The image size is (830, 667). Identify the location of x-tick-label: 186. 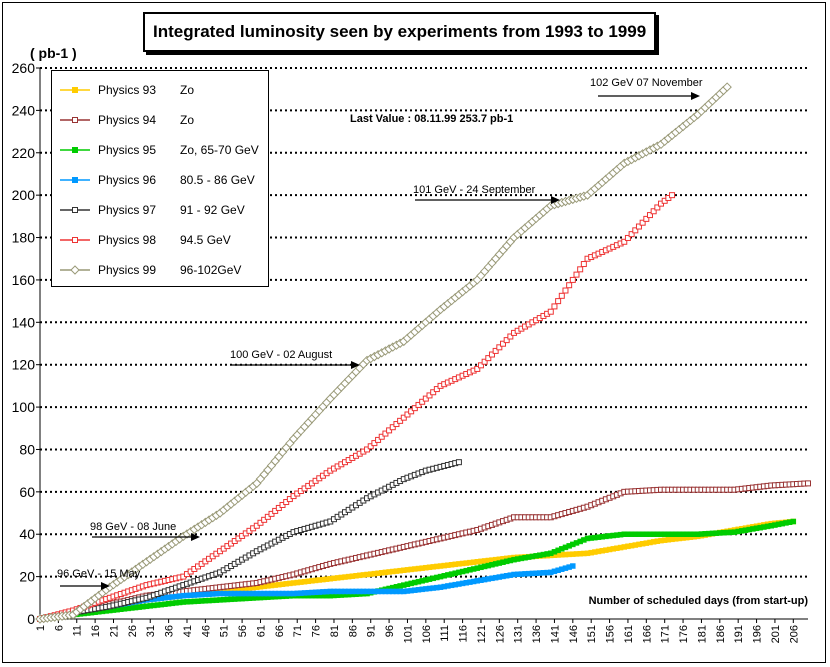
(721, 634).